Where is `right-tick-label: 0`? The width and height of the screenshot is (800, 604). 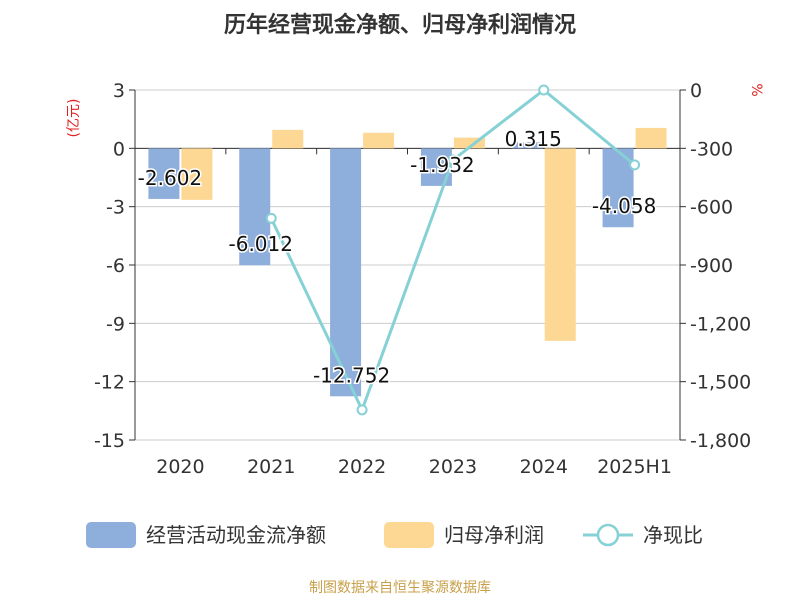 right-tick-label: 0 is located at coordinates (696, 91).